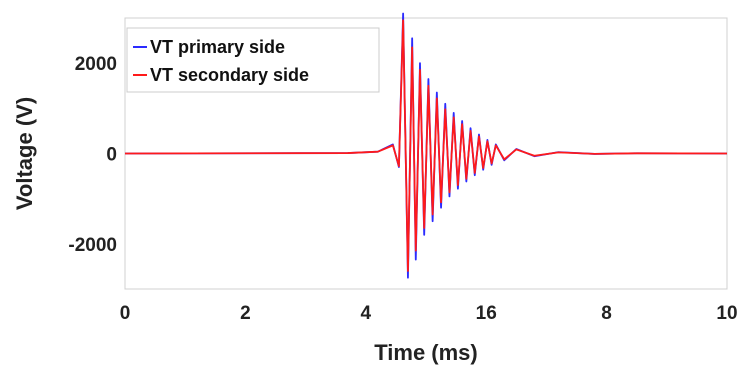  I want to click on y-axis-title: Voltage (V), so click(24, 153).